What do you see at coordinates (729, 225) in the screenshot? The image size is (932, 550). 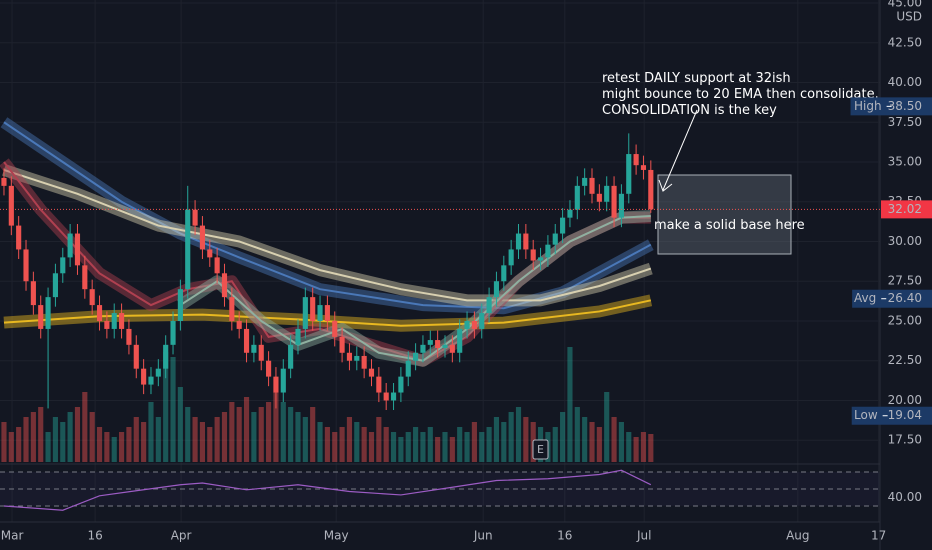 I see `base-note: make a solid base here` at bounding box center [729, 225].